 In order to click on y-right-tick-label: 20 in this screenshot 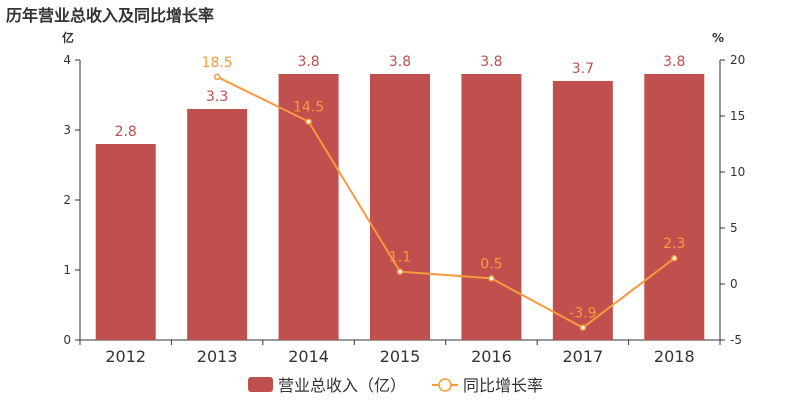, I will do `click(737, 60)`.